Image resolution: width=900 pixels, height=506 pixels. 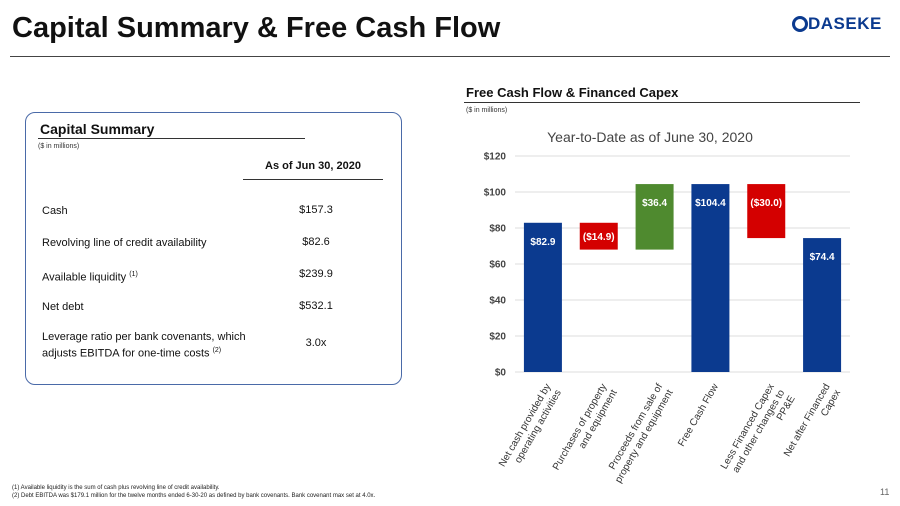 What do you see at coordinates (316, 210) in the screenshot?
I see `row-value: $157.3` at bounding box center [316, 210].